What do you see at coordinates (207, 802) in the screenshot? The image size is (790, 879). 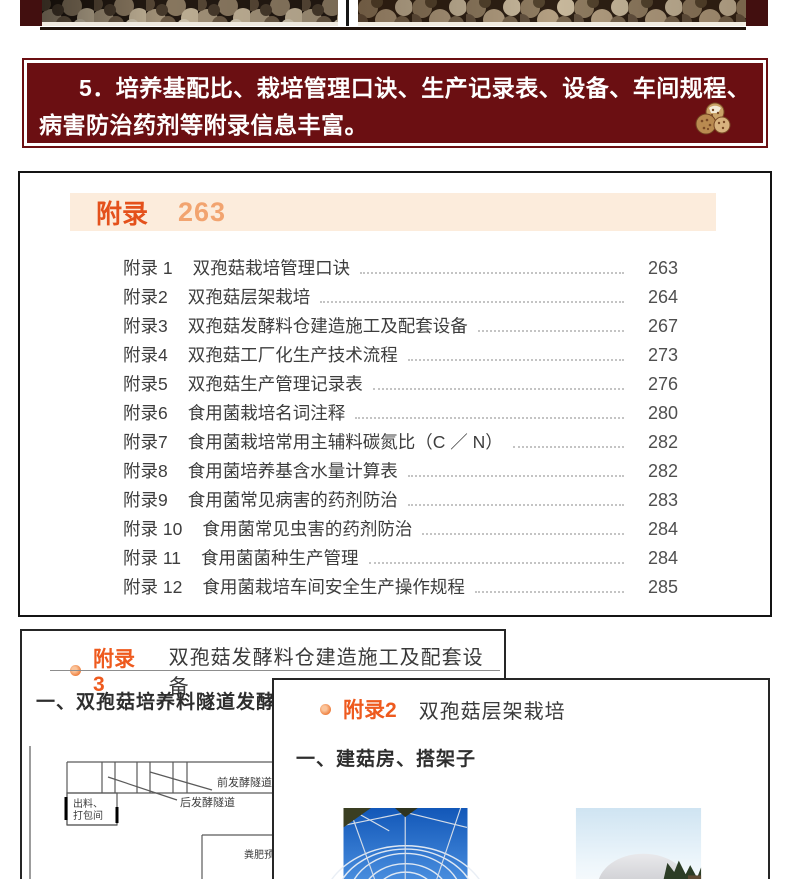 I see `svg-text: 后发酵隧道` at bounding box center [207, 802].